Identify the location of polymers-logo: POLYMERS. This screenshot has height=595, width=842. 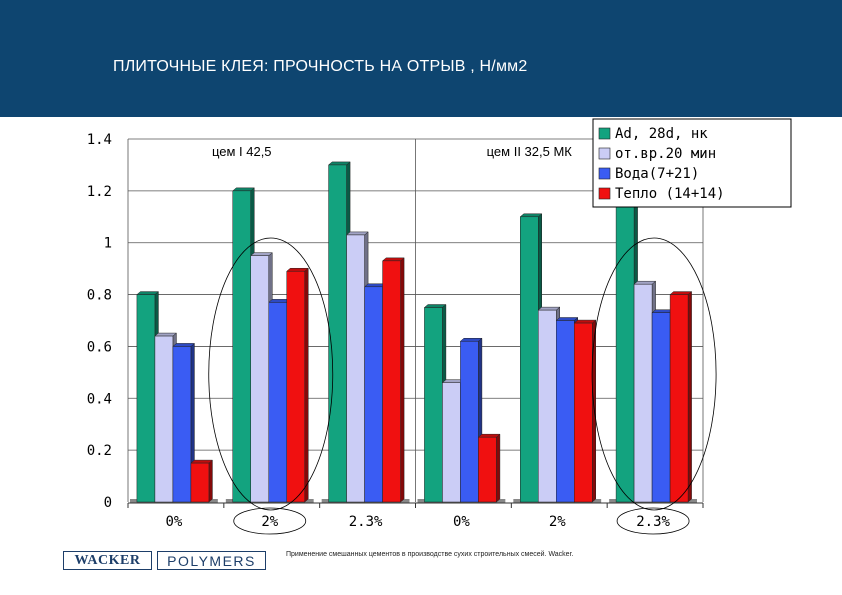
(211, 560).